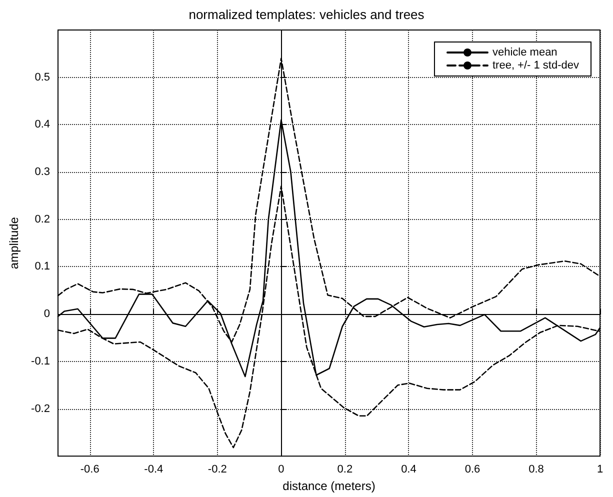 This screenshot has height=497, width=613. I want to click on x-tick-label: 1, so click(600, 470).